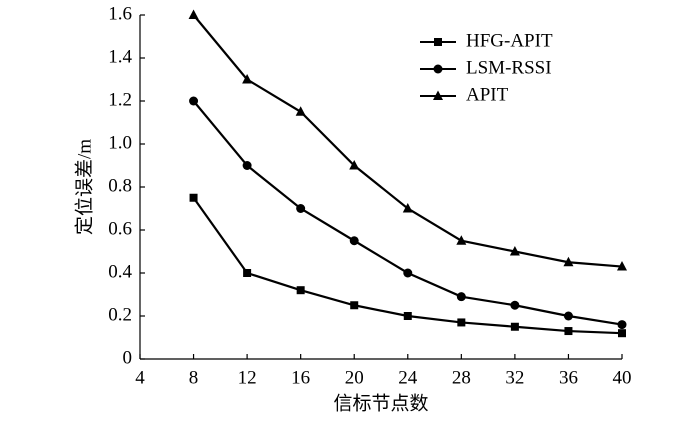 The image size is (700, 422). I want to click on x-tick-label: 40, so click(622, 377).